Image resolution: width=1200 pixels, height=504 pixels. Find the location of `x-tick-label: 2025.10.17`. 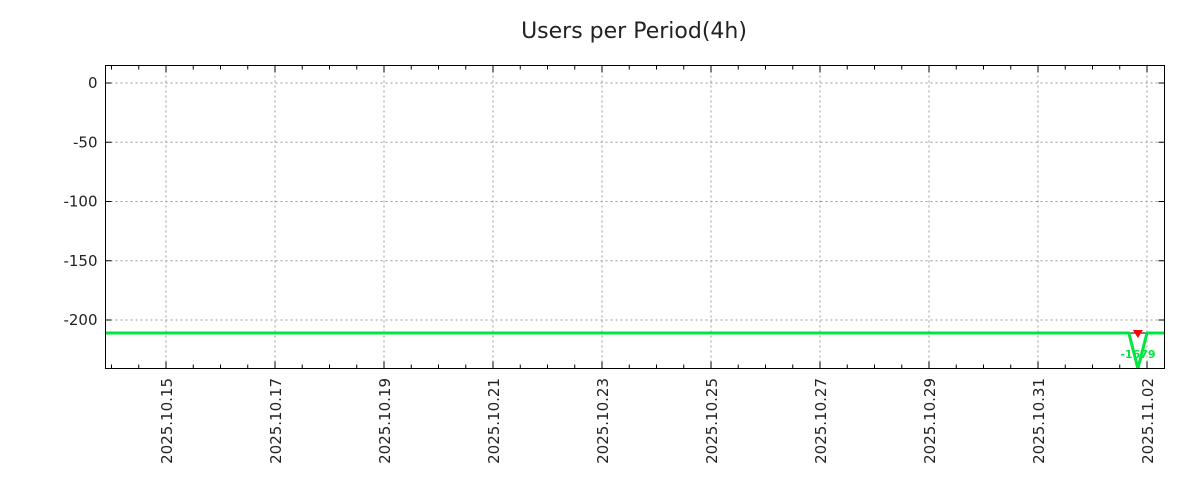

x-tick-label: 2025.10.17 is located at coordinates (276, 421).